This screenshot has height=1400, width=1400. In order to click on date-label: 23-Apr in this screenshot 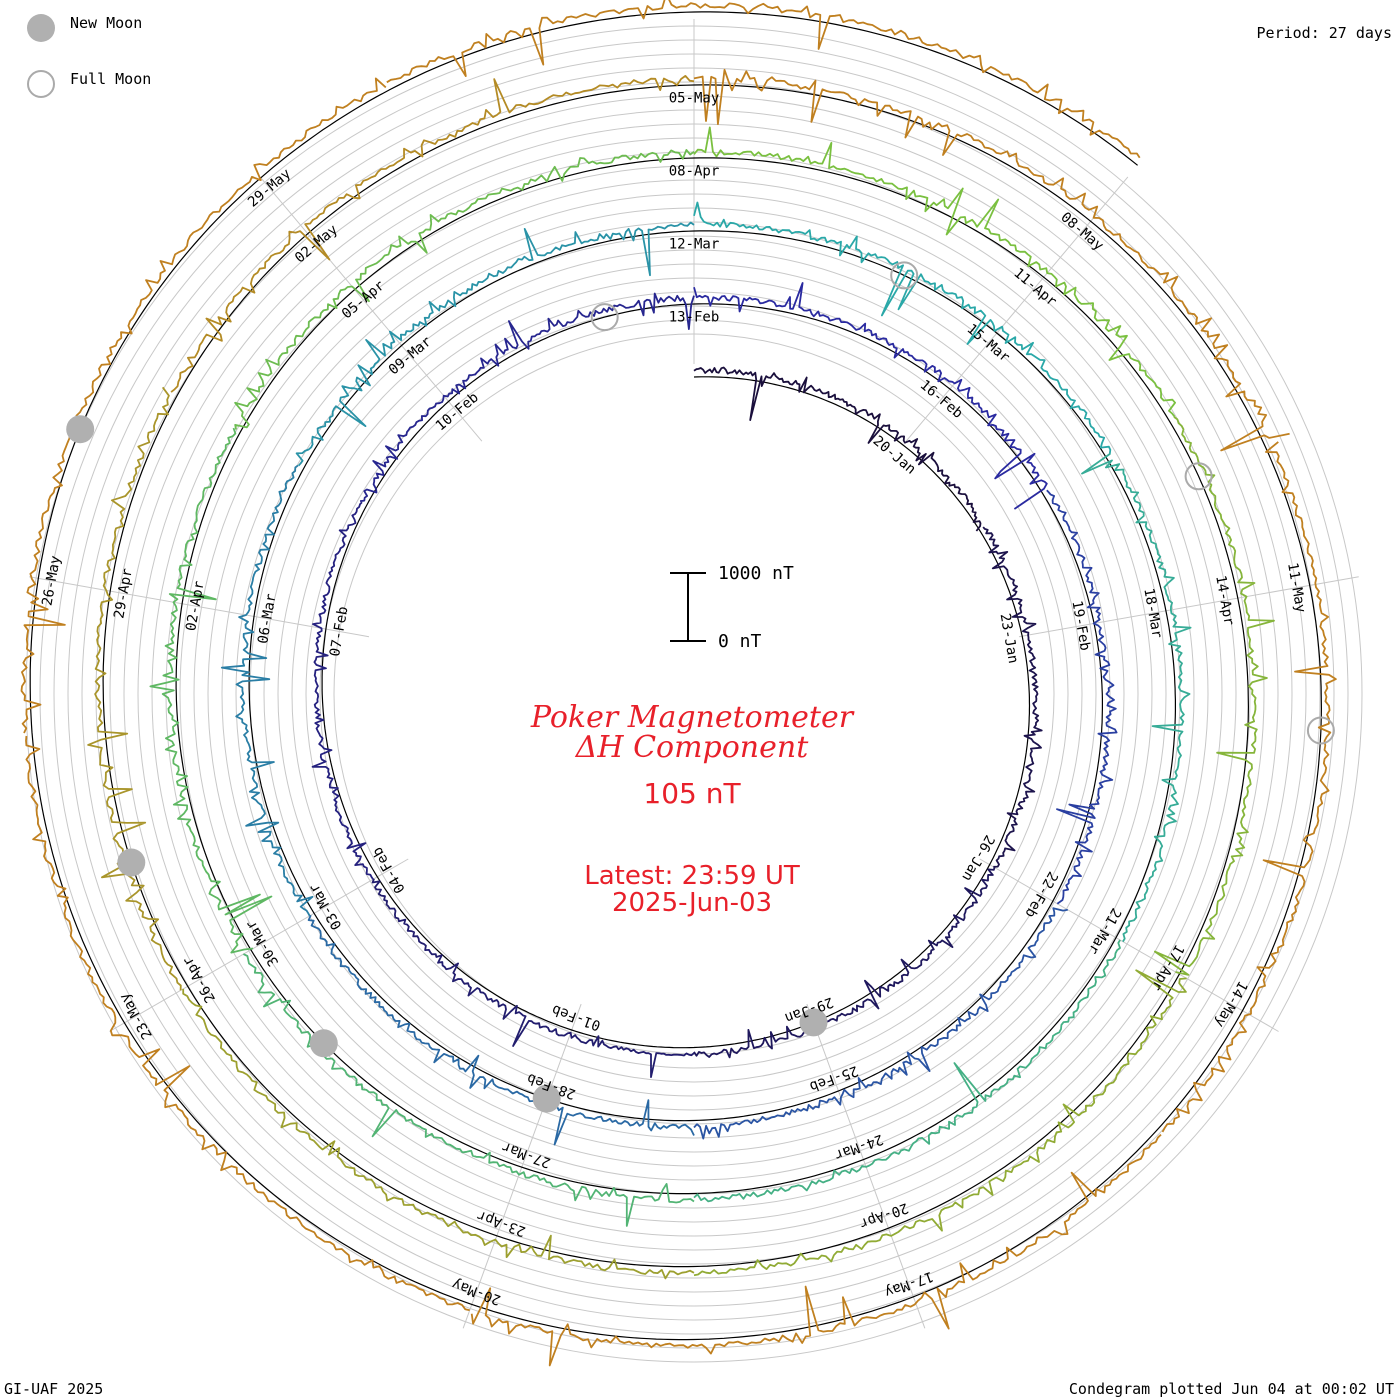, I will do `click(501, 1223)`.